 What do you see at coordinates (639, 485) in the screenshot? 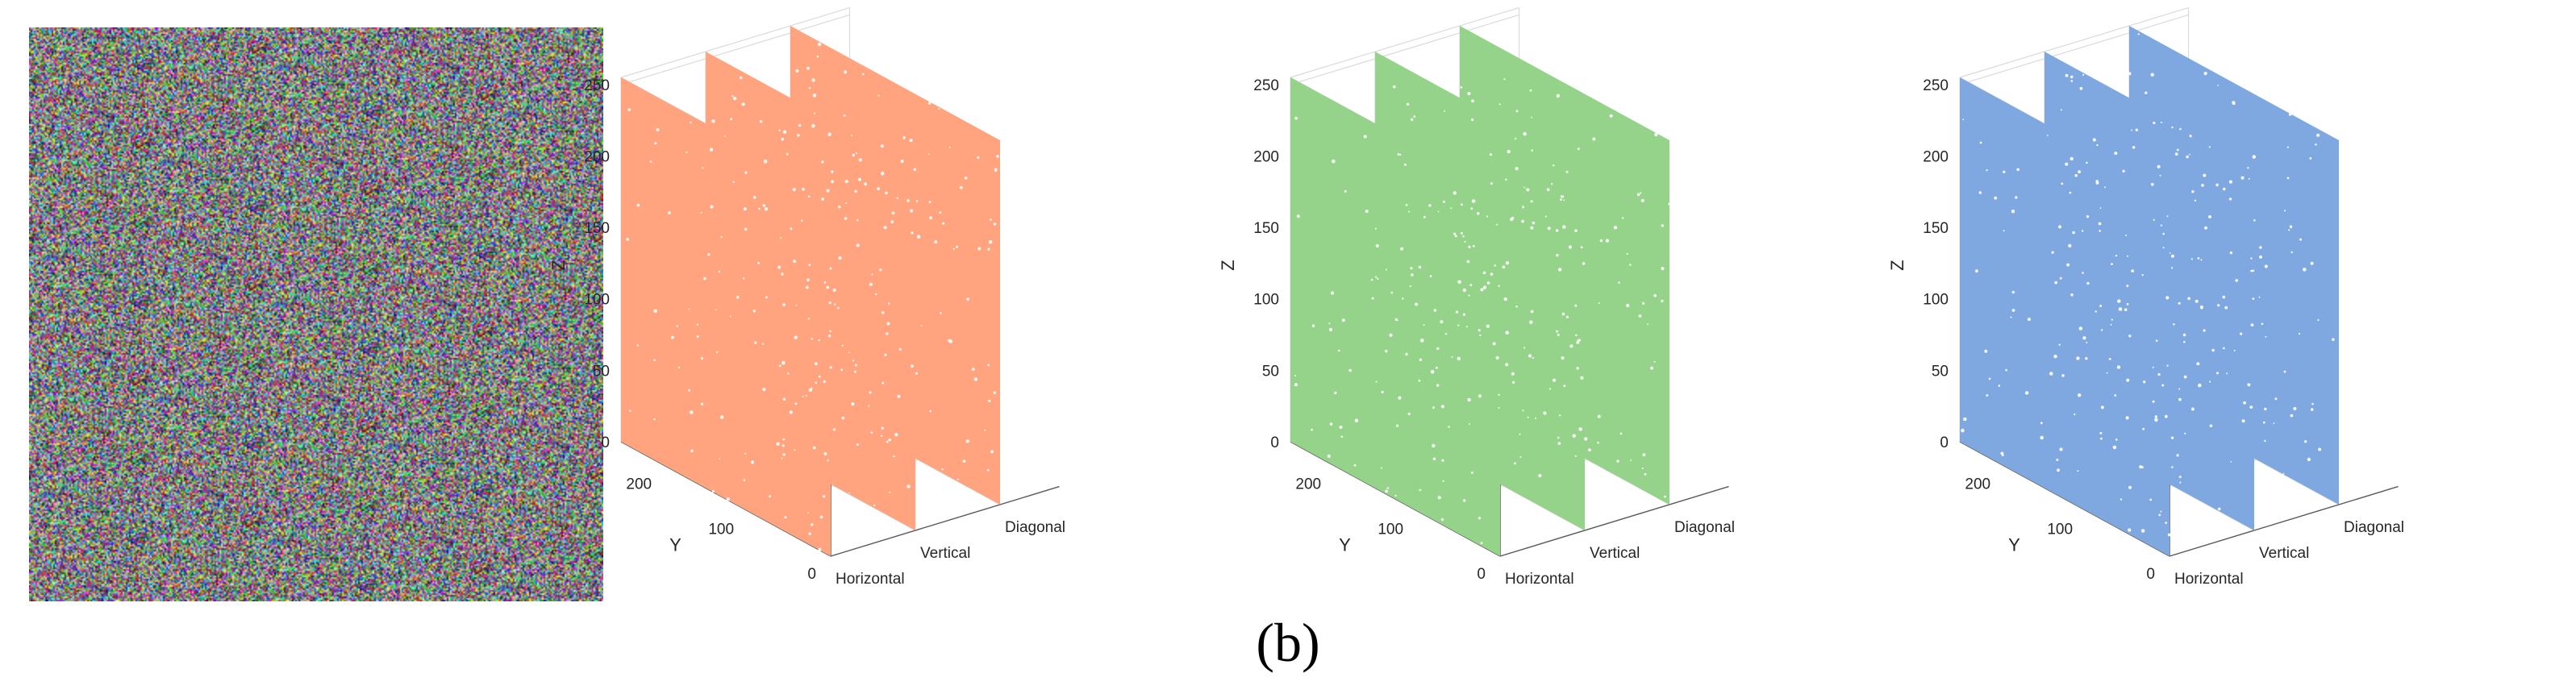
I see `y-tick-label: 200` at bounding box center [639, 485].